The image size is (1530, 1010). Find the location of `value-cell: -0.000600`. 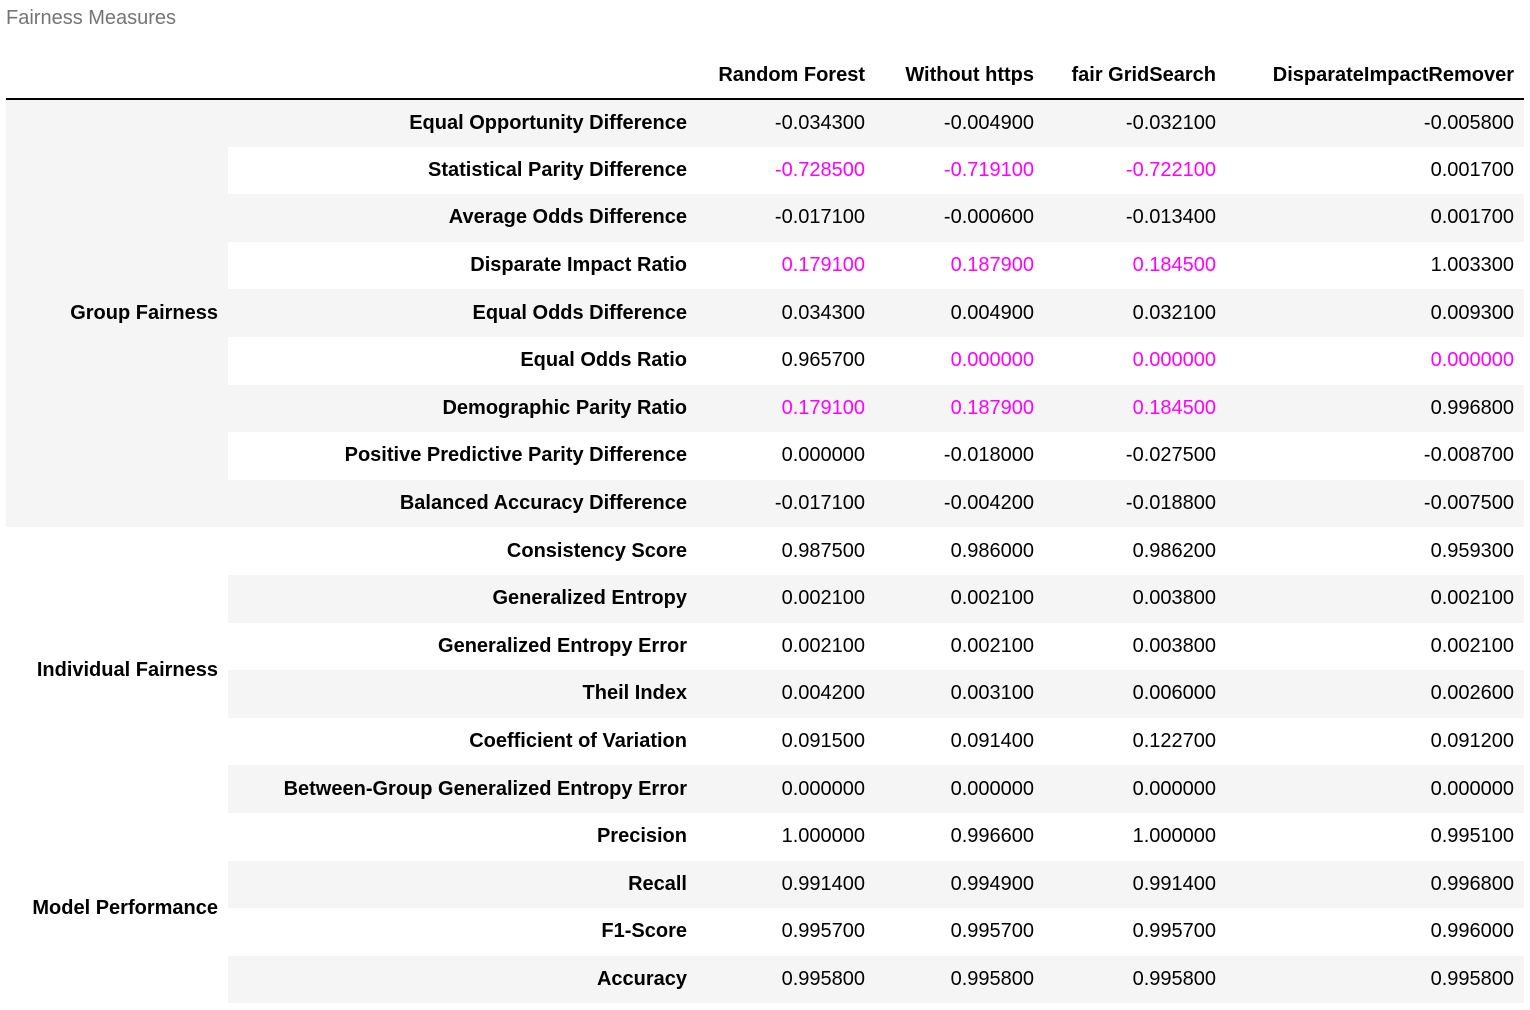

value-cell: -0.000600 is located at coordinates (959, 218).